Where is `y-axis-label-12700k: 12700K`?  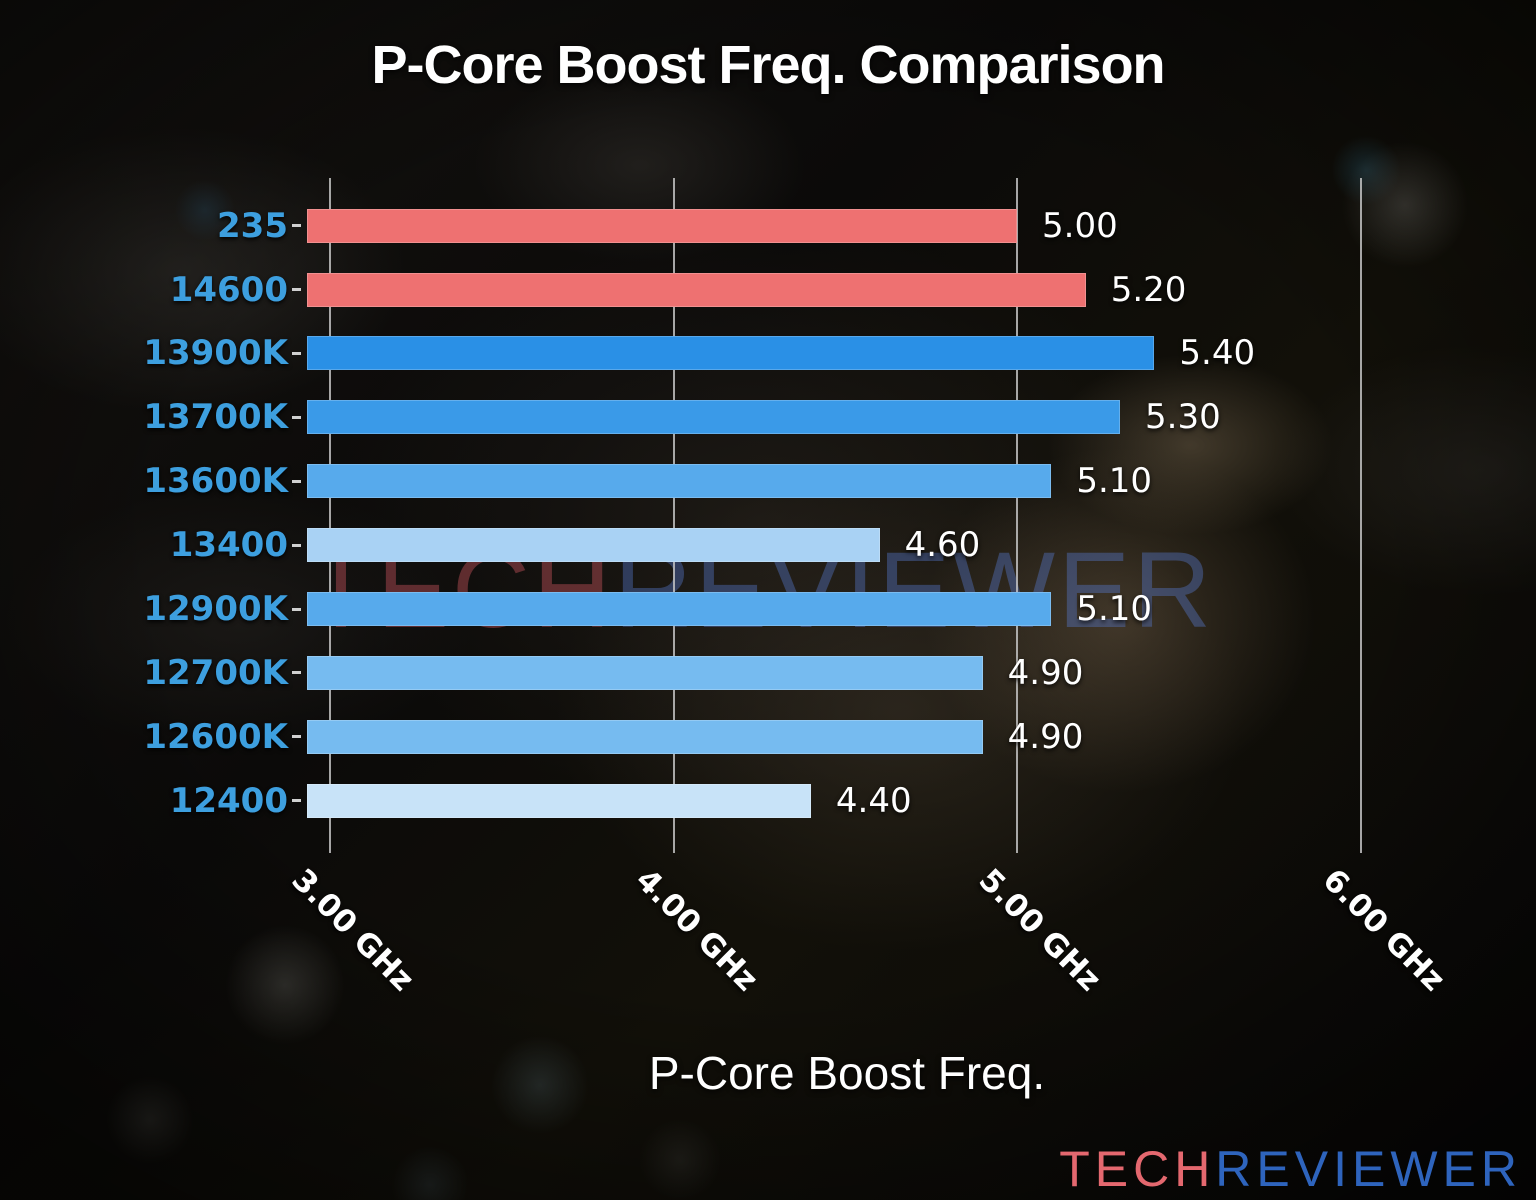 y-axis-label-12700k: 12700K is located at coordinates (215, 672).